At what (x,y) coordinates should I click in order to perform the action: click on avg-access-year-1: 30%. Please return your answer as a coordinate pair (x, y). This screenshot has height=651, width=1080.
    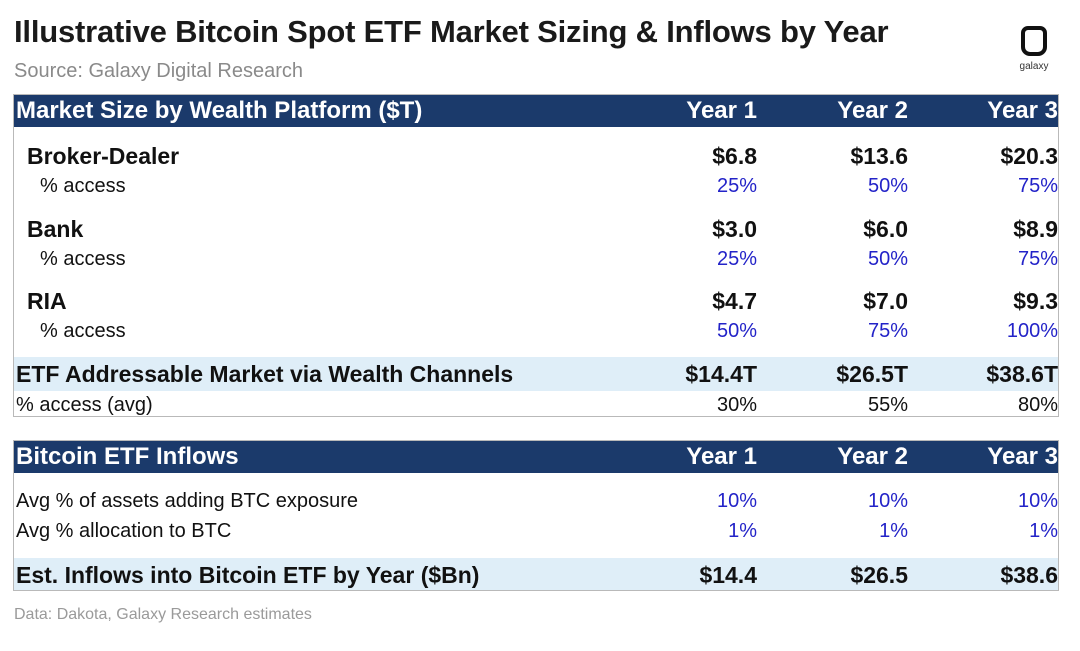
    Looking at the image, I should click on (736, 405).